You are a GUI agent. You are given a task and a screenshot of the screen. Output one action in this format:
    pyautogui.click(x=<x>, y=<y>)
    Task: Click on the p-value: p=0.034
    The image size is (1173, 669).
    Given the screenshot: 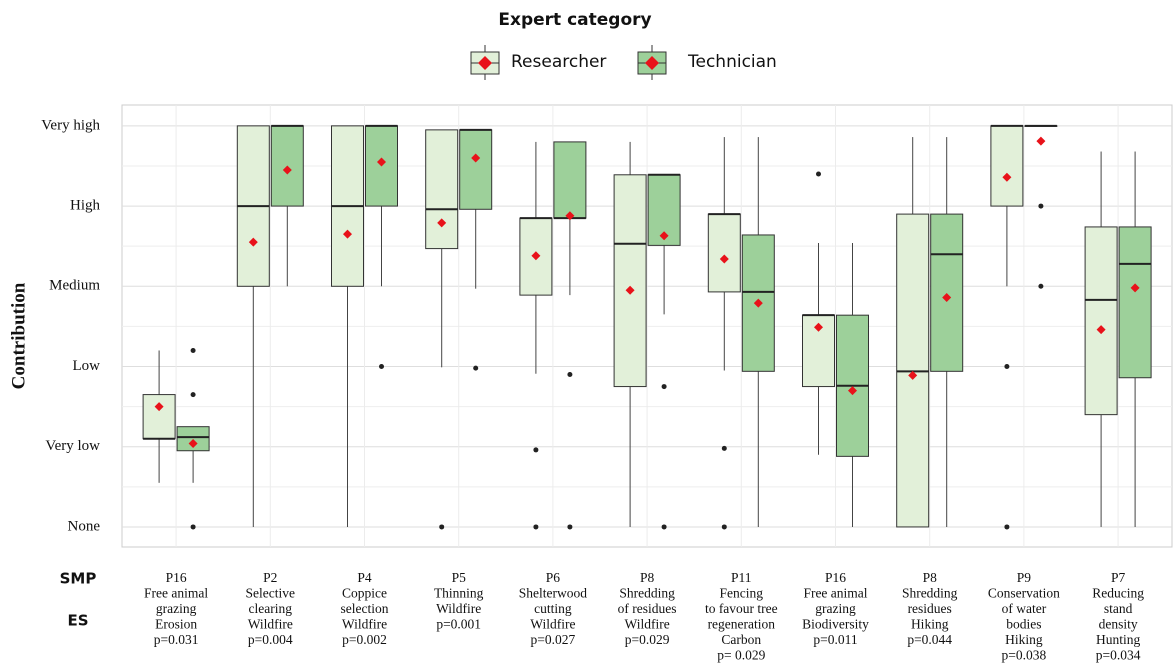 What is the action you would take?
    pyautogui.click(x=1118, y=655)
    